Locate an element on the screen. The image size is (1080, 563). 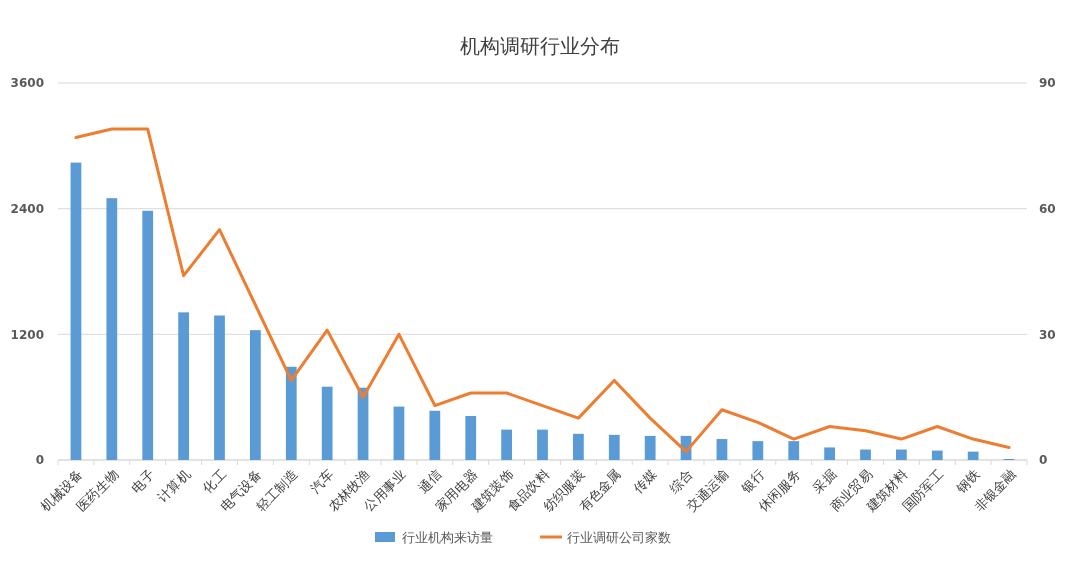
y2-tick-label: 30 is located at coordinates (1047, 334).